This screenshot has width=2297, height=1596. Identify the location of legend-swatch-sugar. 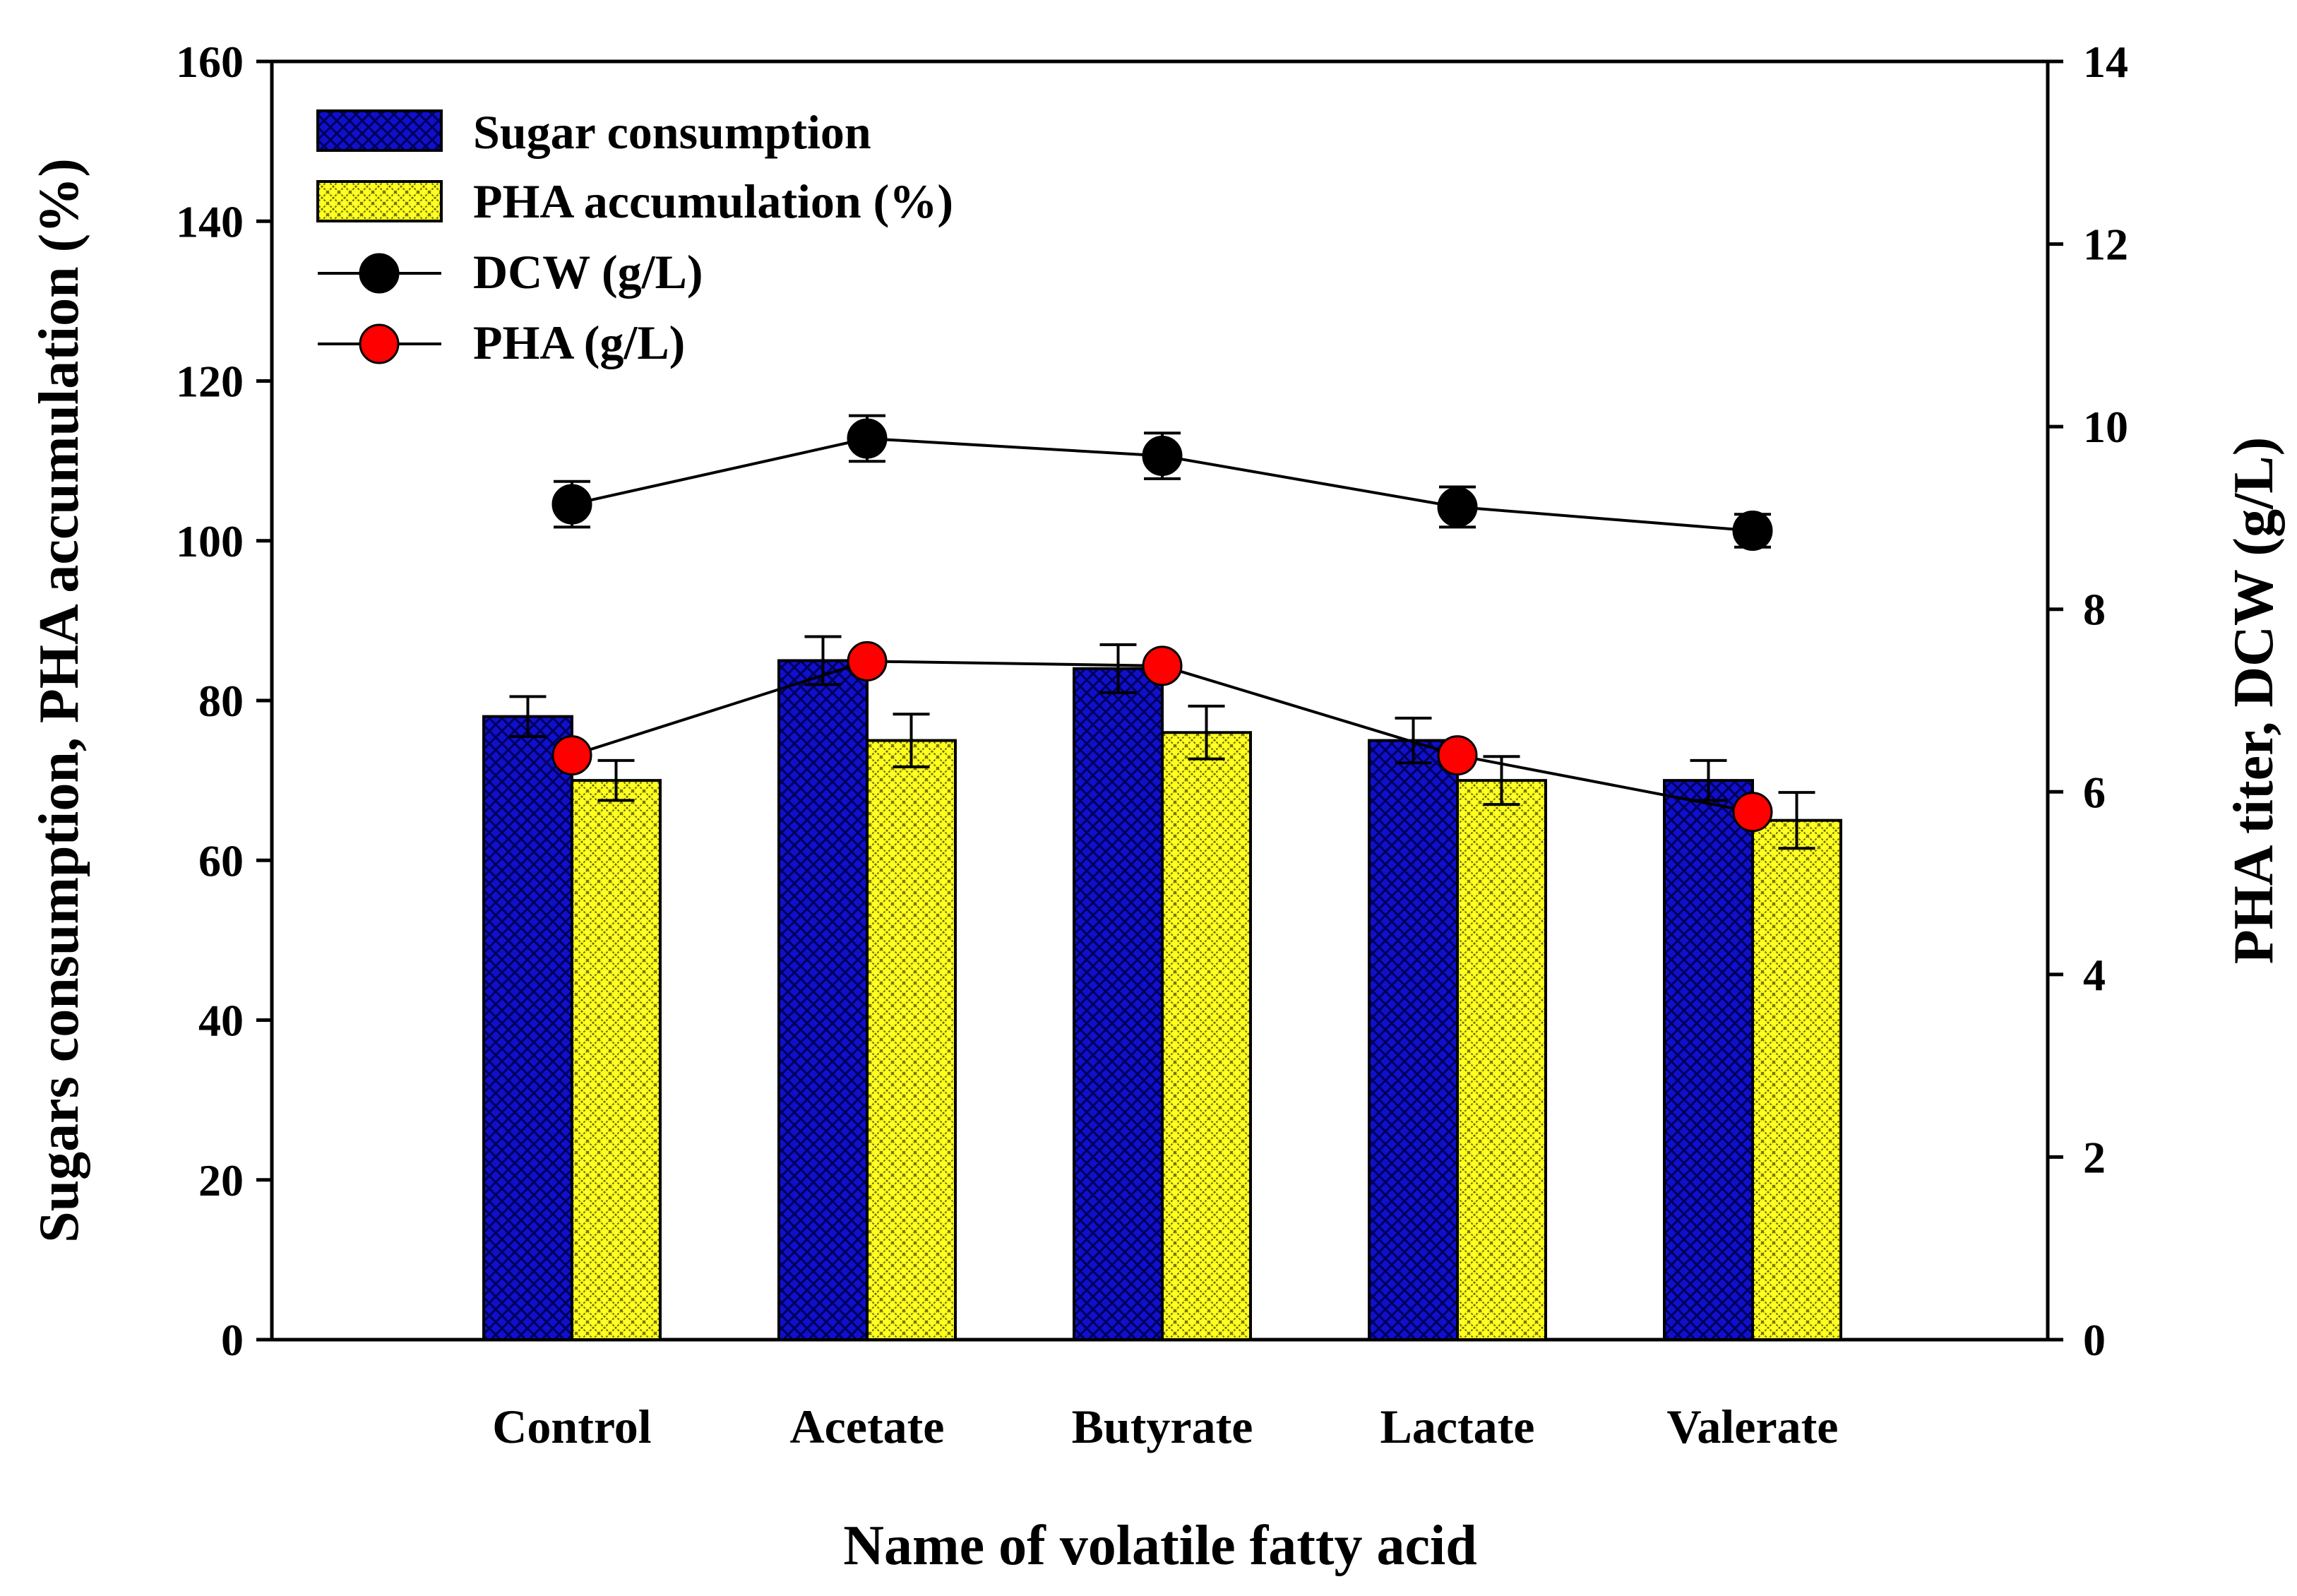
(379, 131).